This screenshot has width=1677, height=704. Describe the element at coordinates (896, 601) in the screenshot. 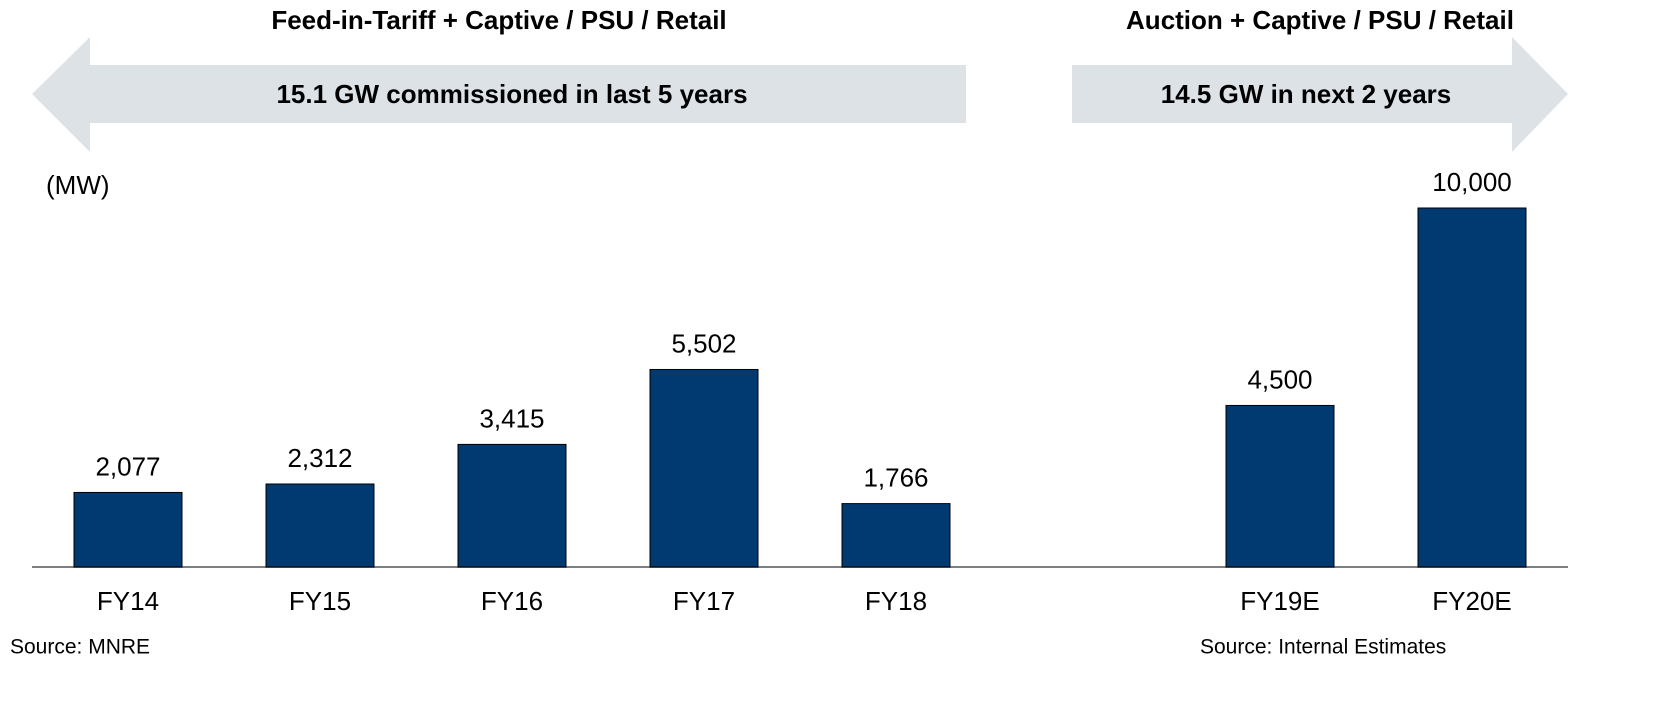

I see `x-tick-label: FY18` at that location.